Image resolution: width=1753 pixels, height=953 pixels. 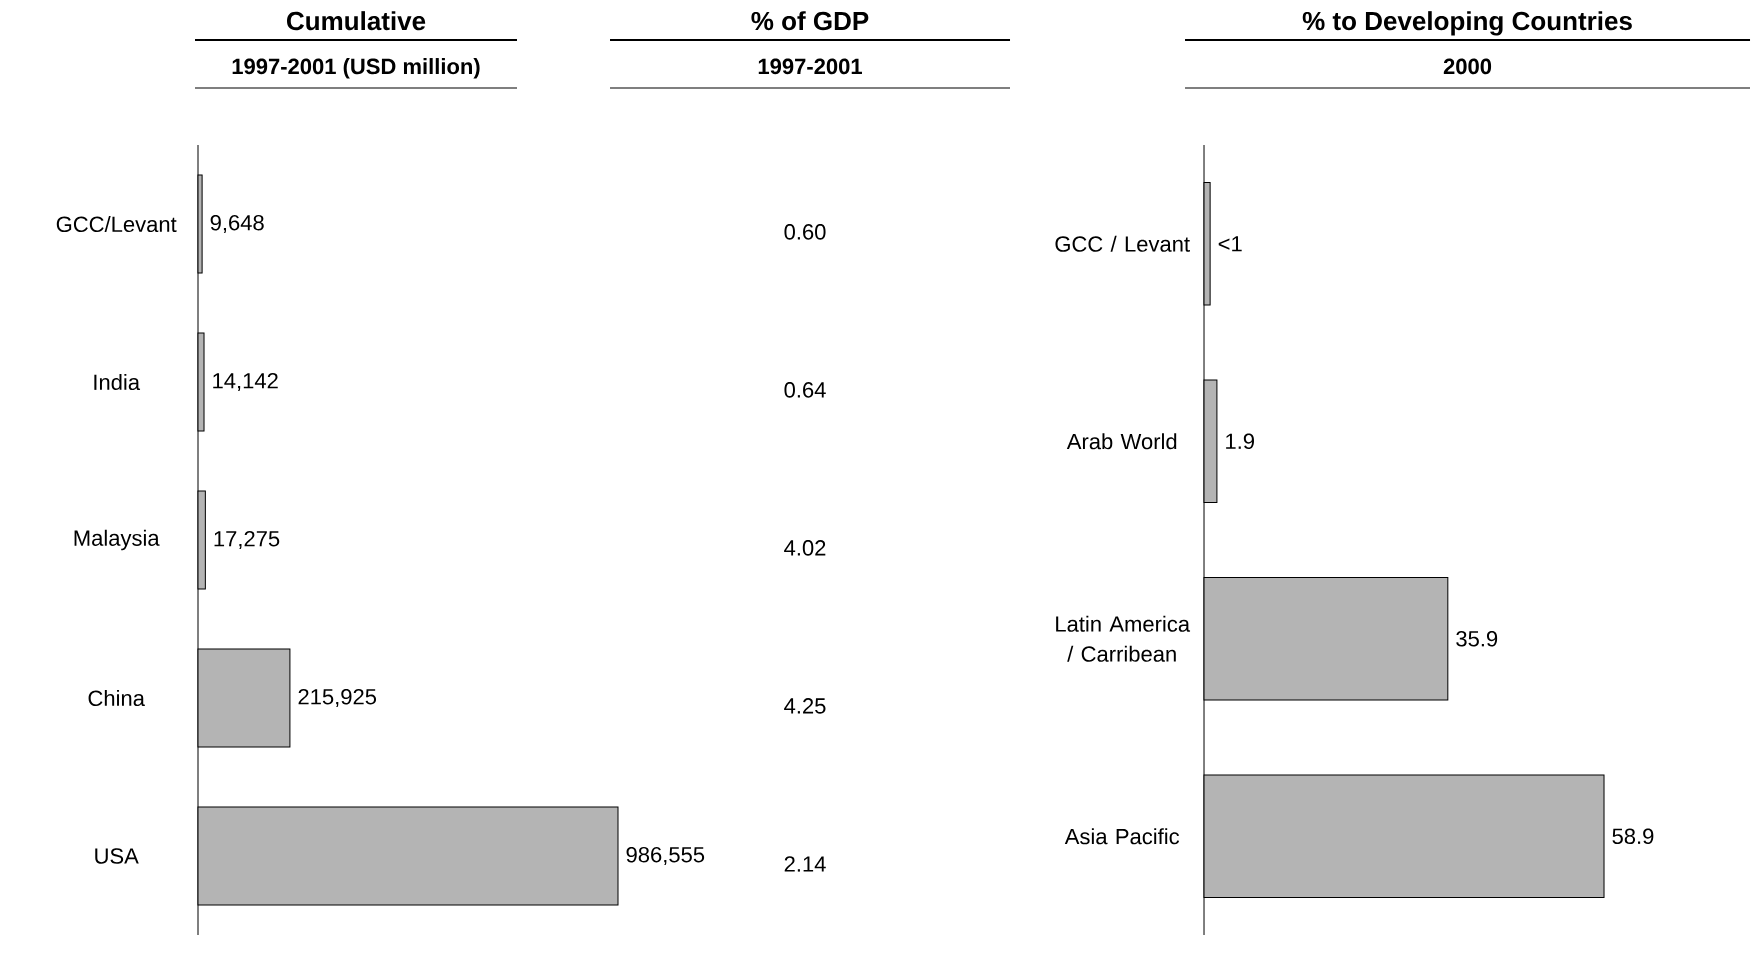 What do you see at coordinates (810, 21) in the screenshot?
I see `text: % of GDP` at bounding box center [810, 21].